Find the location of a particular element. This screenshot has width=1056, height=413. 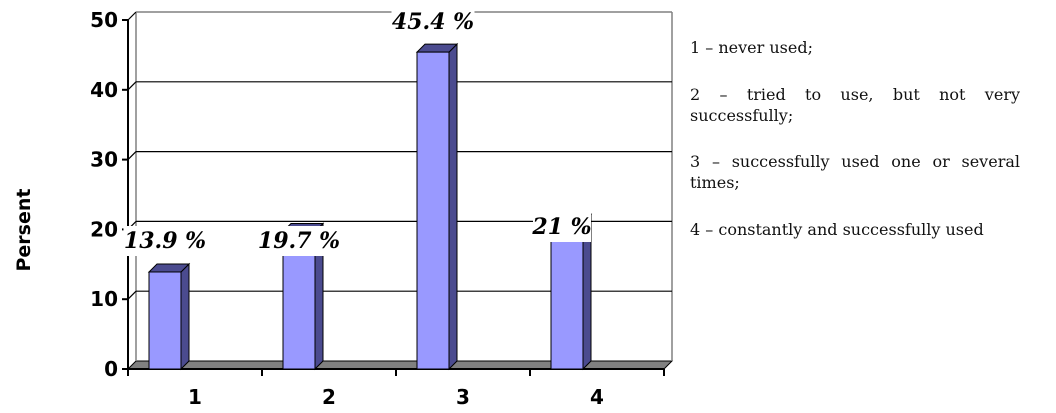

y-tick-label: 20 is located at coordinates (104, 229).